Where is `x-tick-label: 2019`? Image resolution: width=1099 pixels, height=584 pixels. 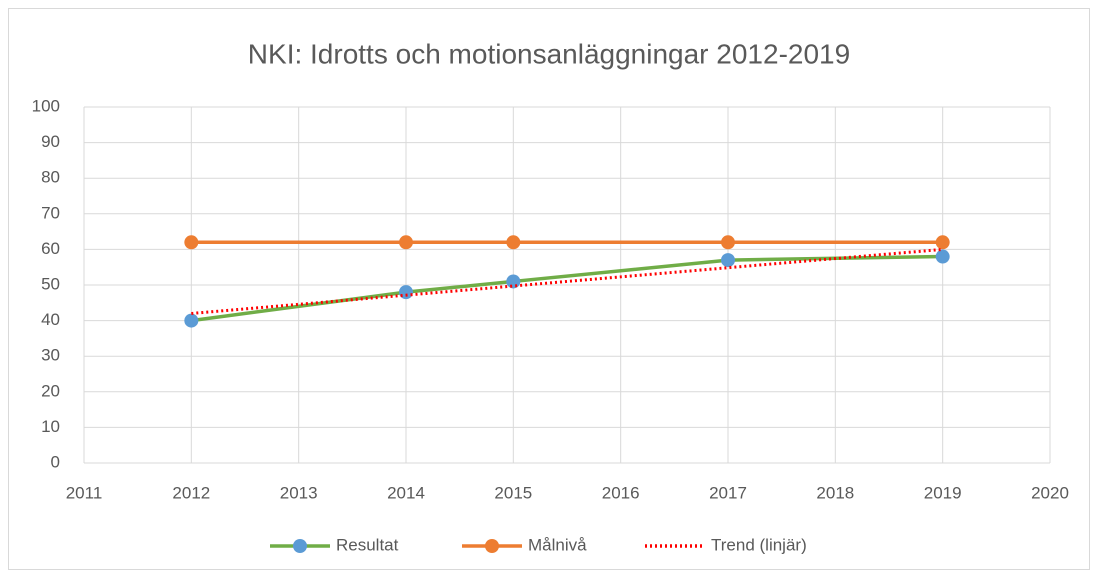
x-tick-label: 2019 is located at coordinates (943, 492).